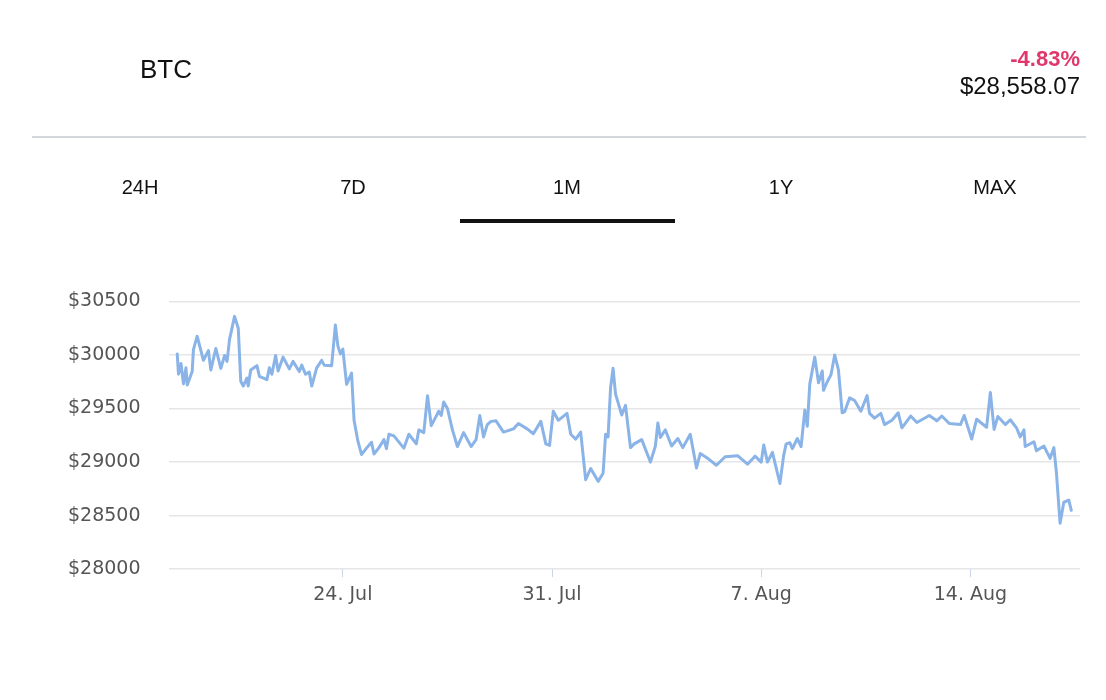 The image size is (1106, 700). What do you see at coordinates (353, 187) in the screenshot?
I see `text: 7D` at bounding box center [353, 187].